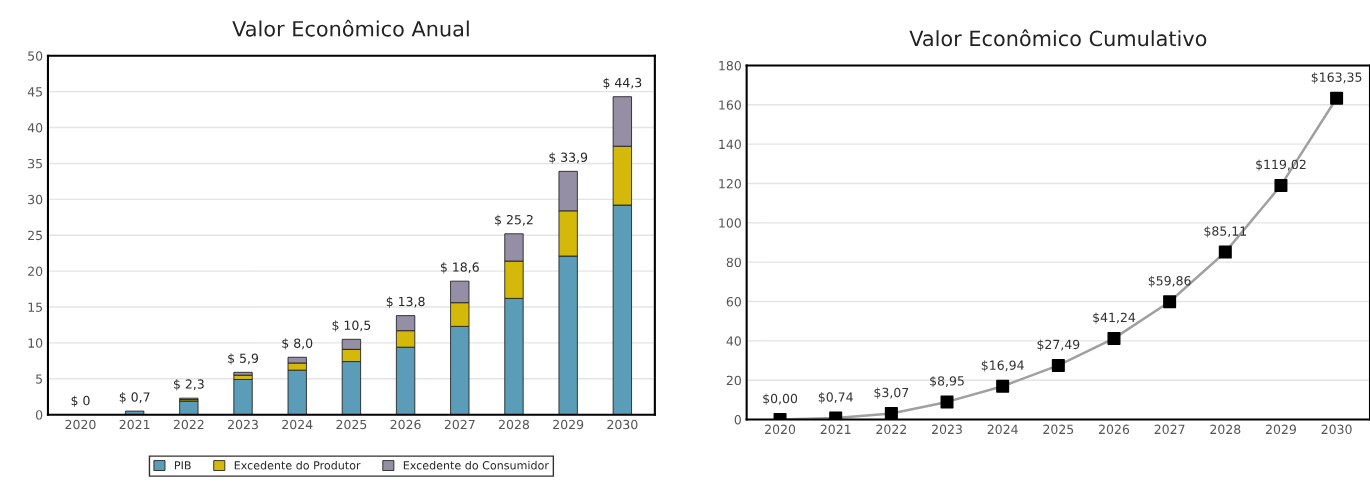 This screenshot has width=1370, height=485. Describe the element at coordinates (1002, 366) in the screenshot. I see `data-label: $16,94` at that location.